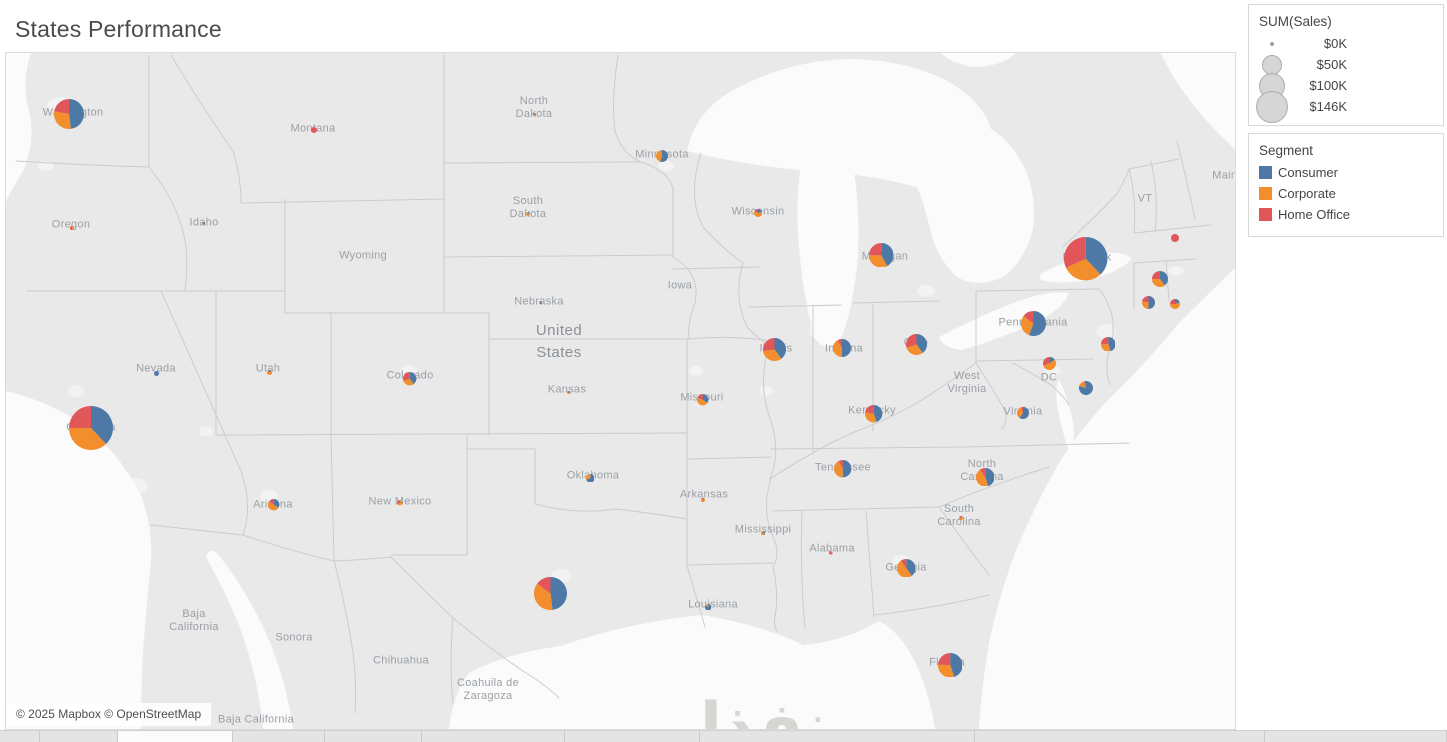  Describe the element at coordinates (1286, 150) in the screenshot. I see `segment-legend-title: Segment` at that location.